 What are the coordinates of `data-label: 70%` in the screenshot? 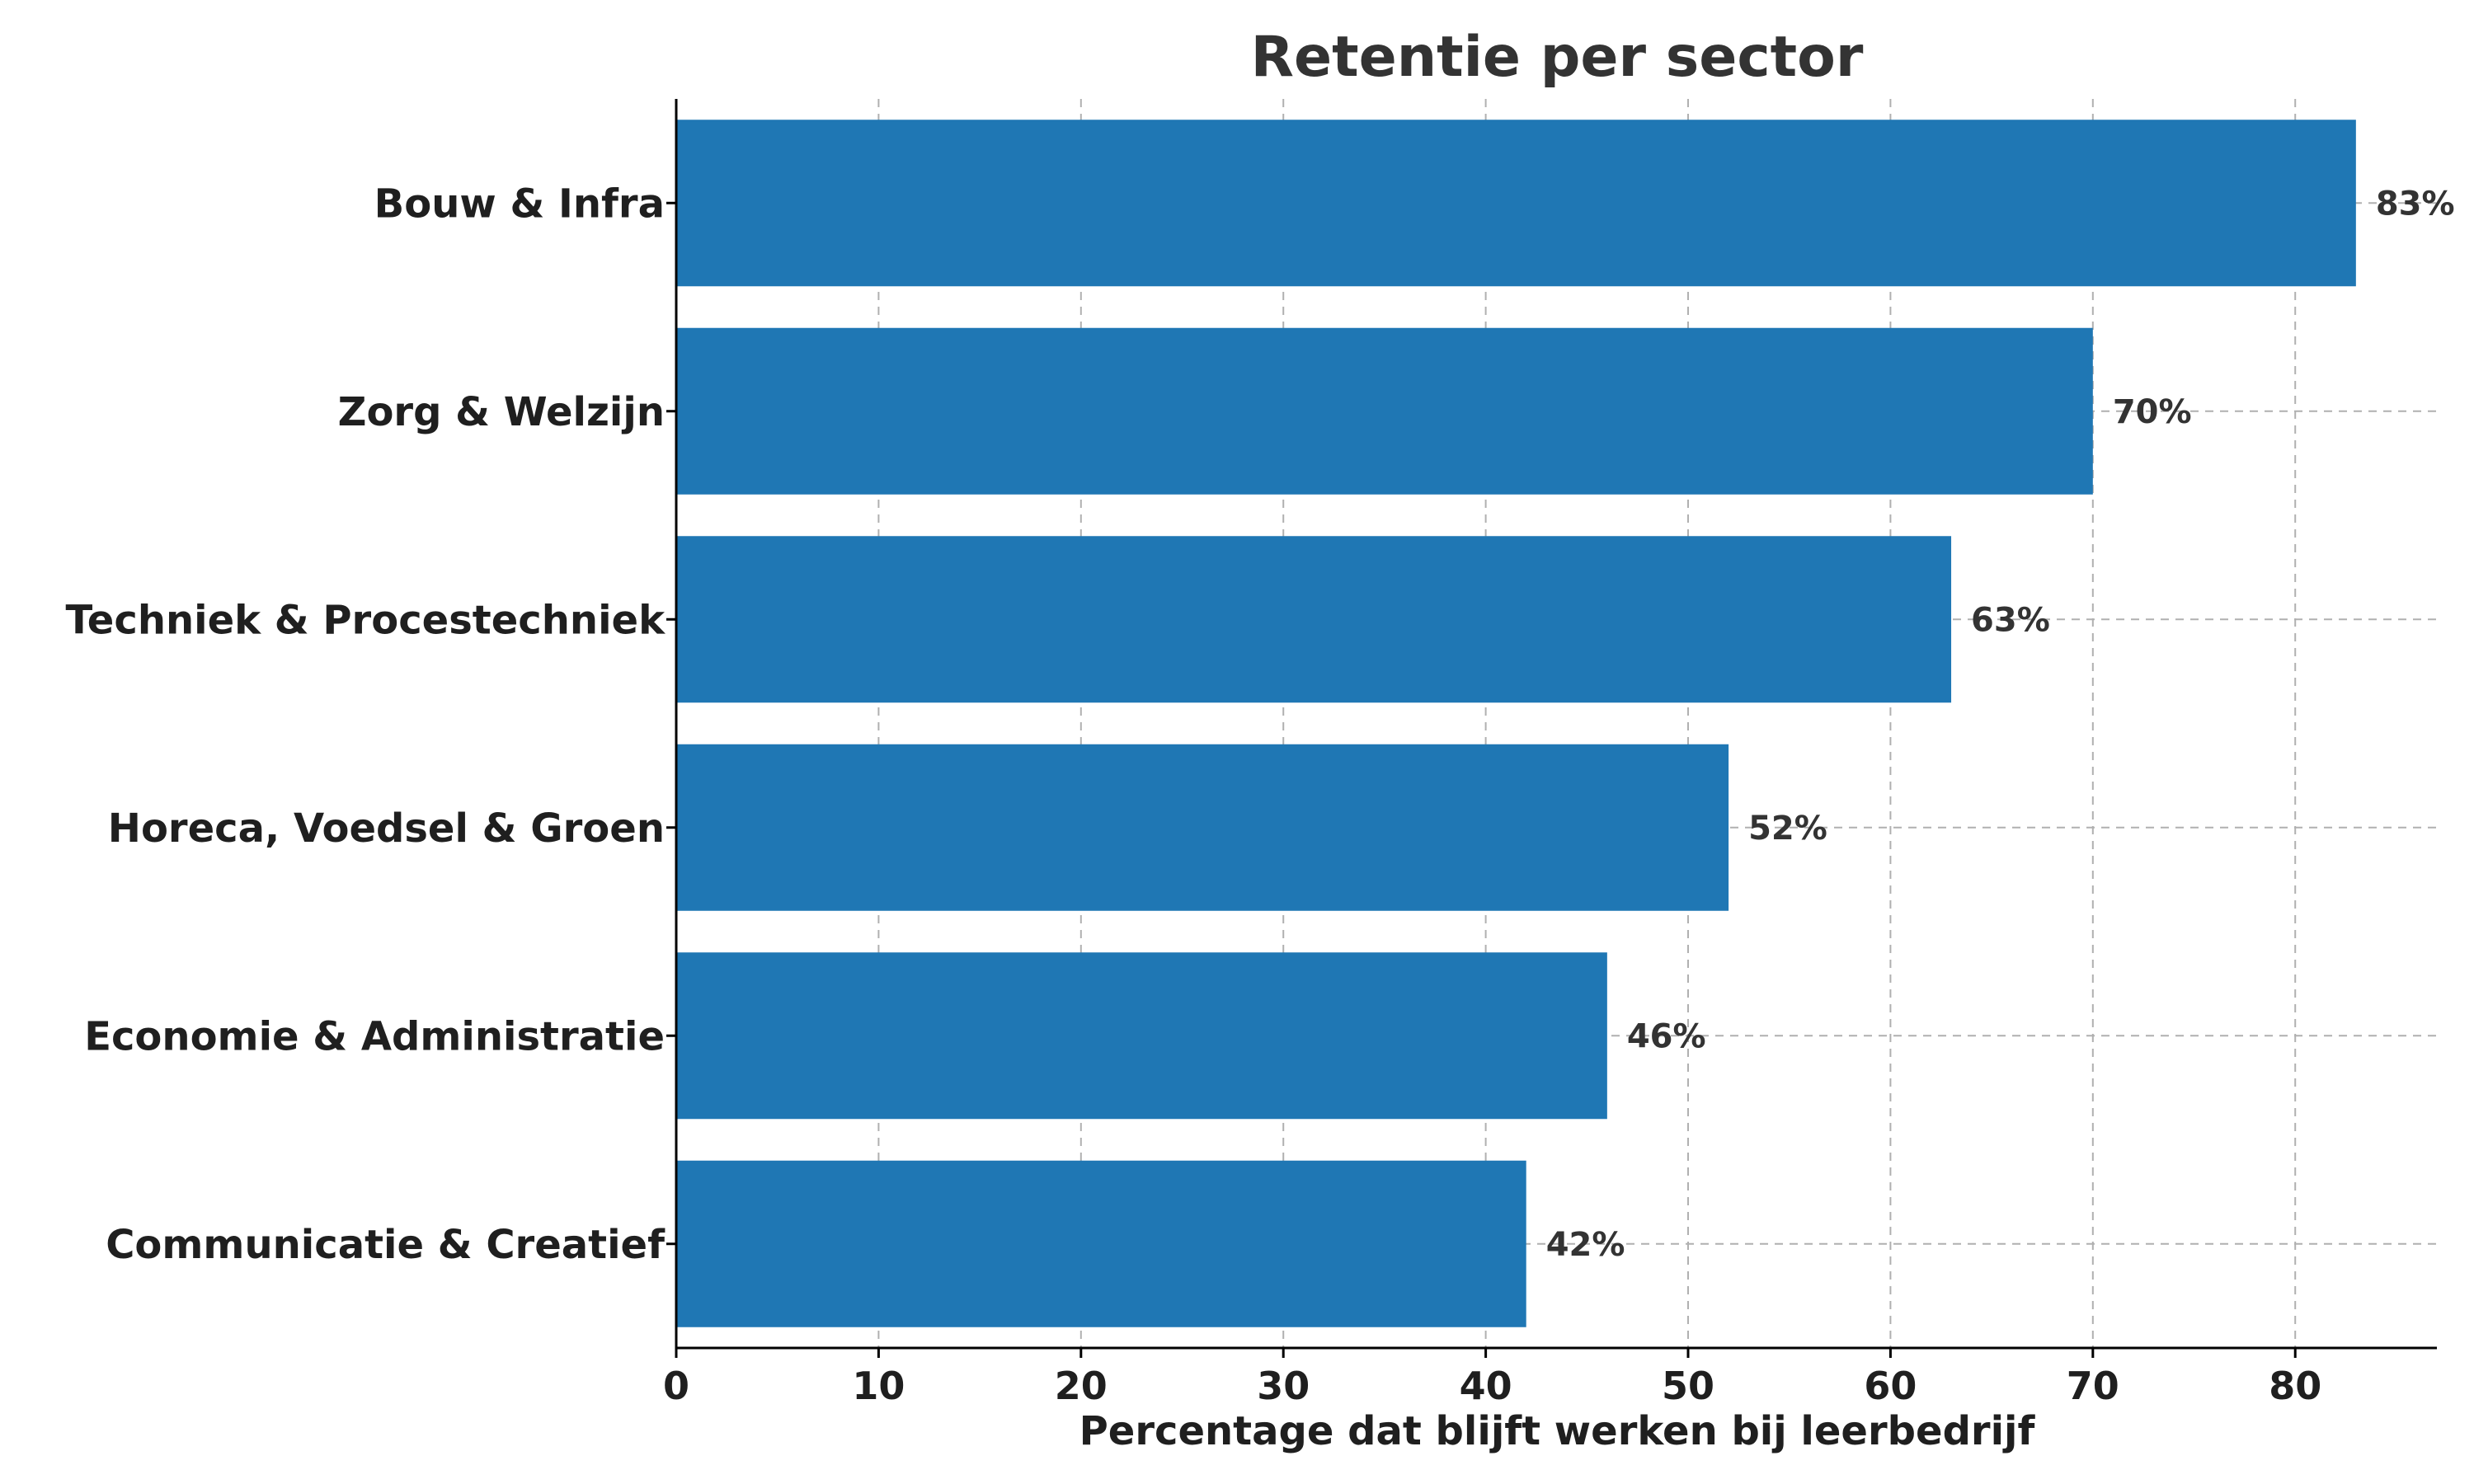 It's located at (2152, 412).